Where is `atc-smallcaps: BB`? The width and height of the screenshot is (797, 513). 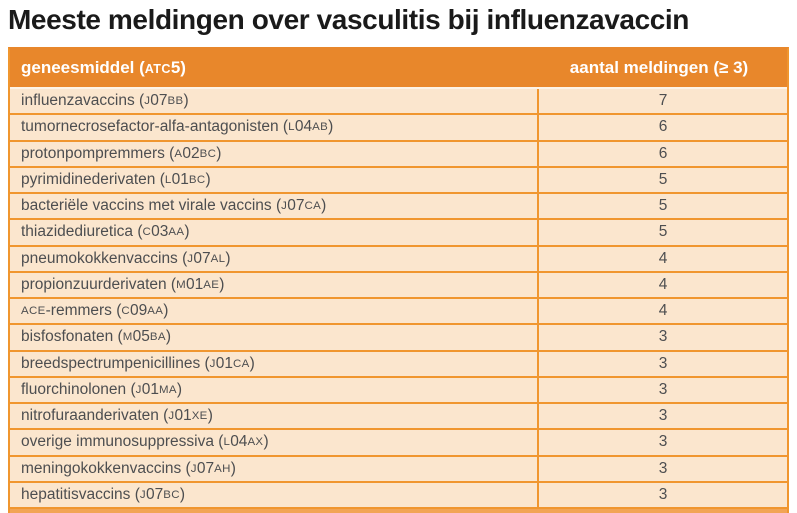 atc-smallcaps: BB is located at coordinates (175, 101).